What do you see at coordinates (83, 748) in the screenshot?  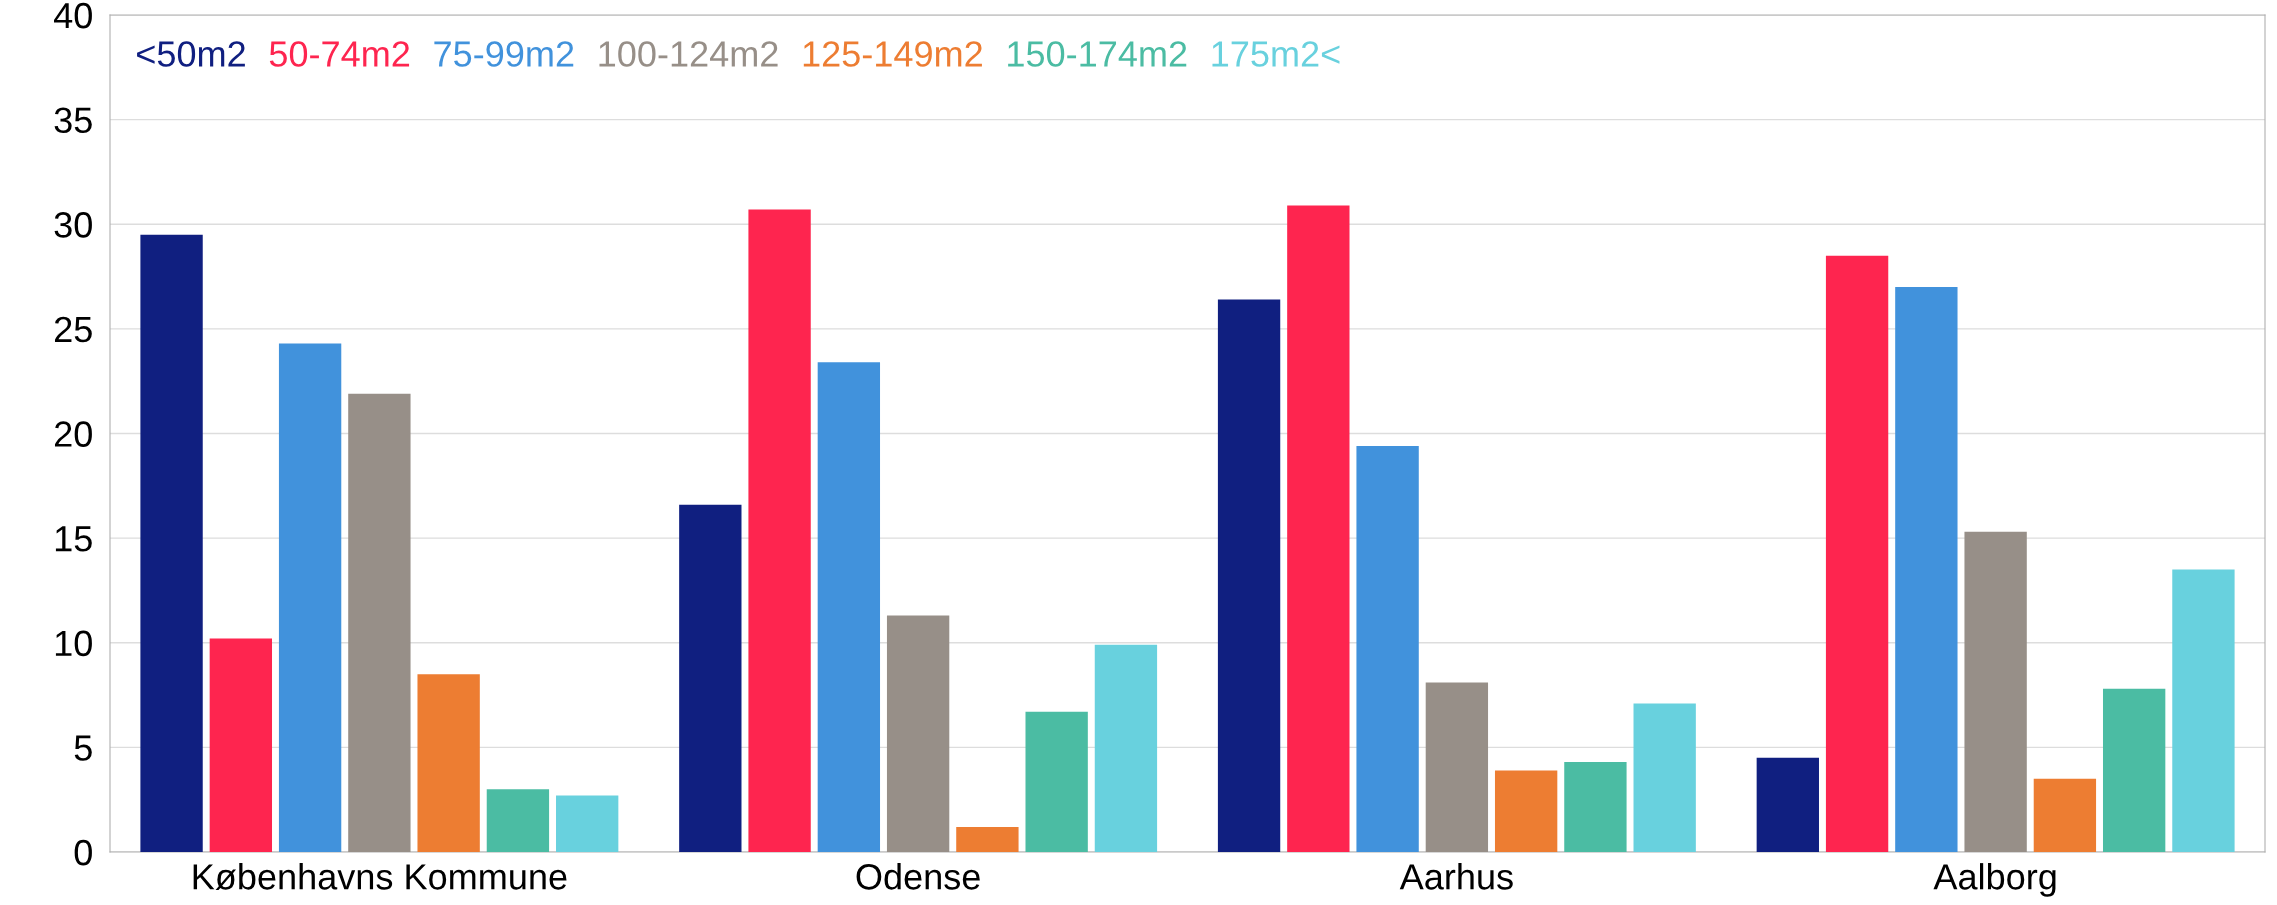 I see `y-tick-label: 5` at bounding box center [83, 748].